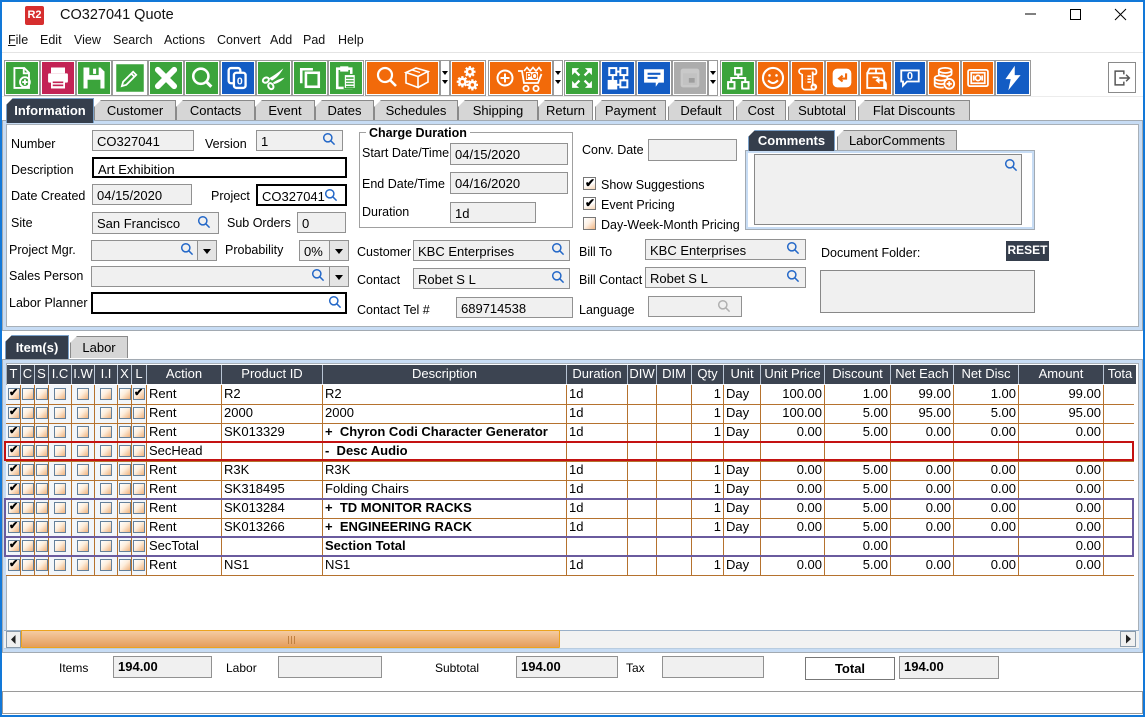 This screenshot has width=1145, height=717. What do you see at coordinates (532, 76) in the screenshot?
I see `svg-text: PO` at bounding box center [532, 76].